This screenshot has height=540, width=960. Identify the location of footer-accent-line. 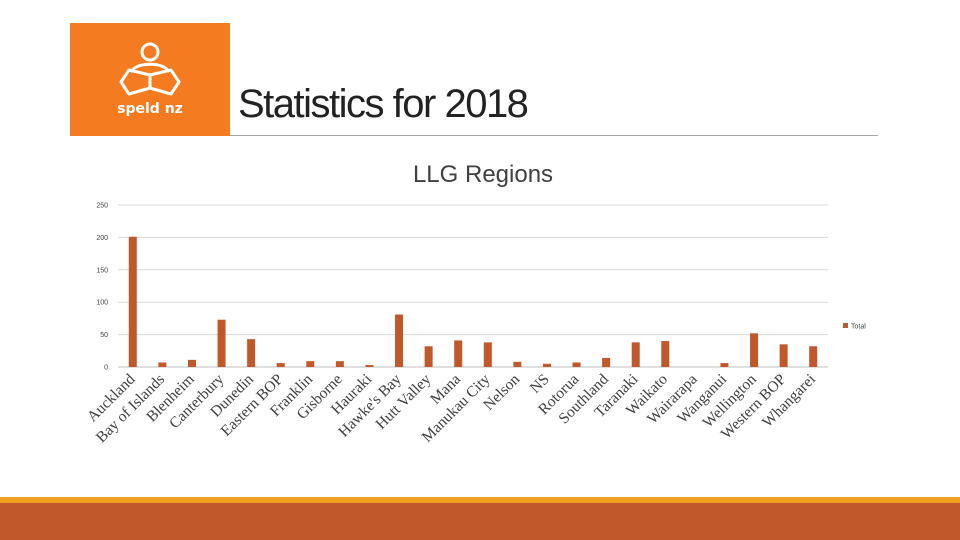
(480, 500).